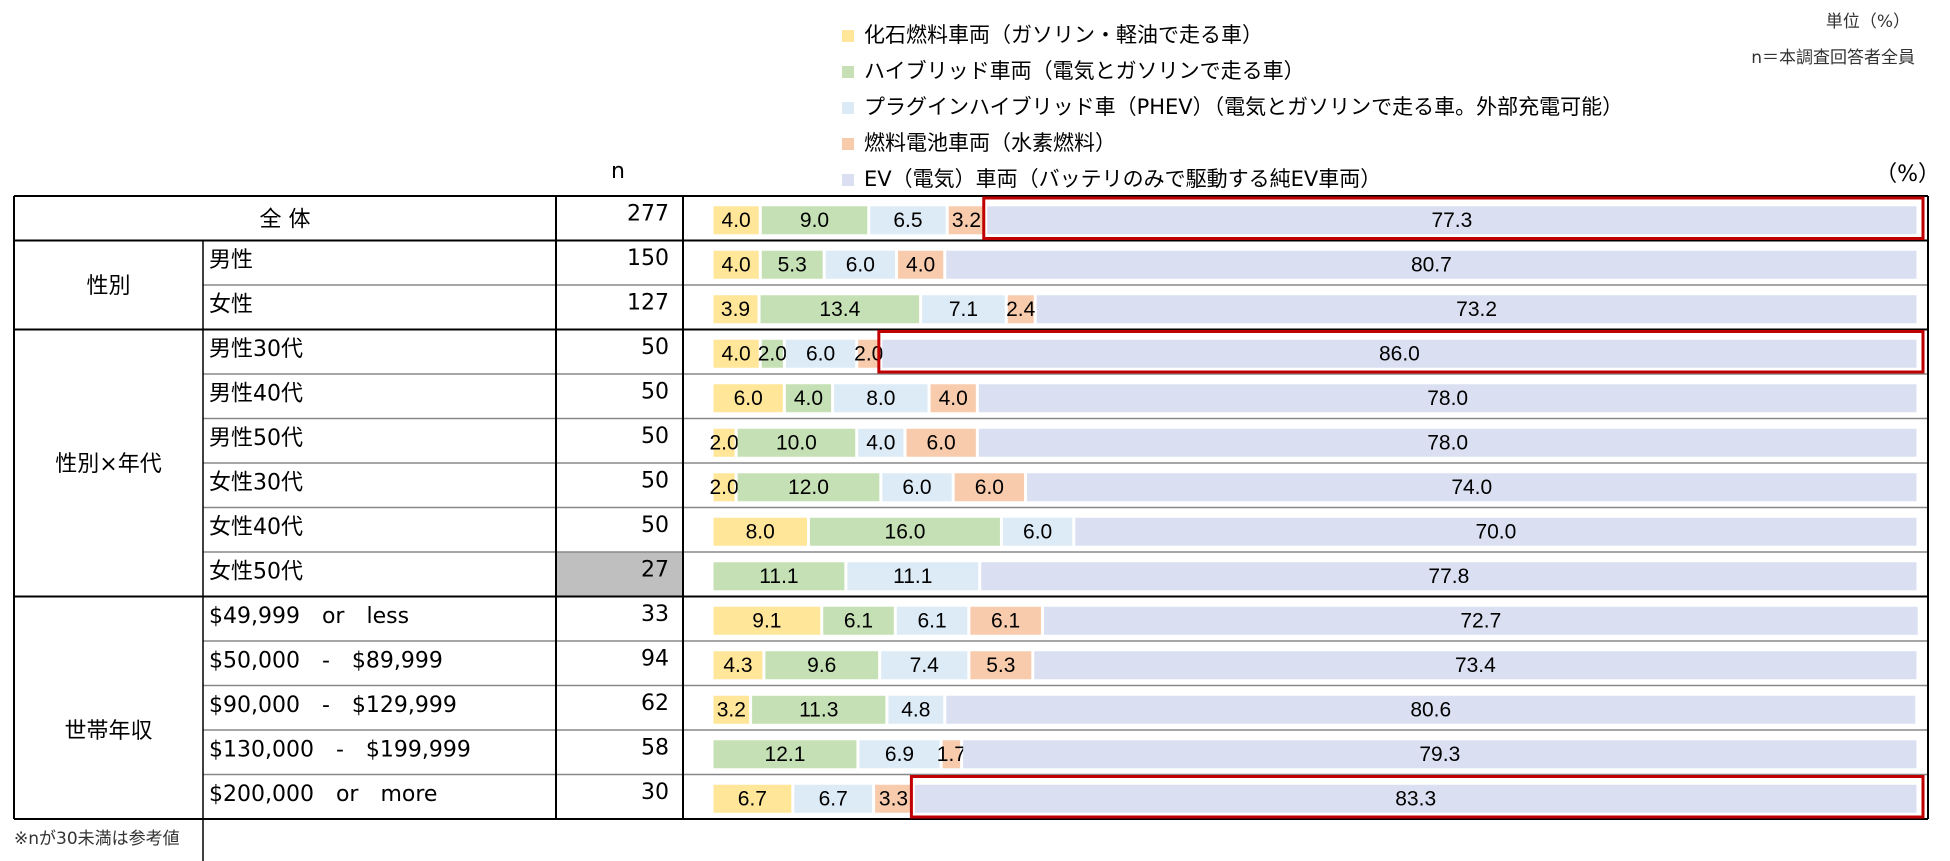 The height and width of the screenshot is (861, 1950). I want to click on value-label: 16.0, so click(905, 531).